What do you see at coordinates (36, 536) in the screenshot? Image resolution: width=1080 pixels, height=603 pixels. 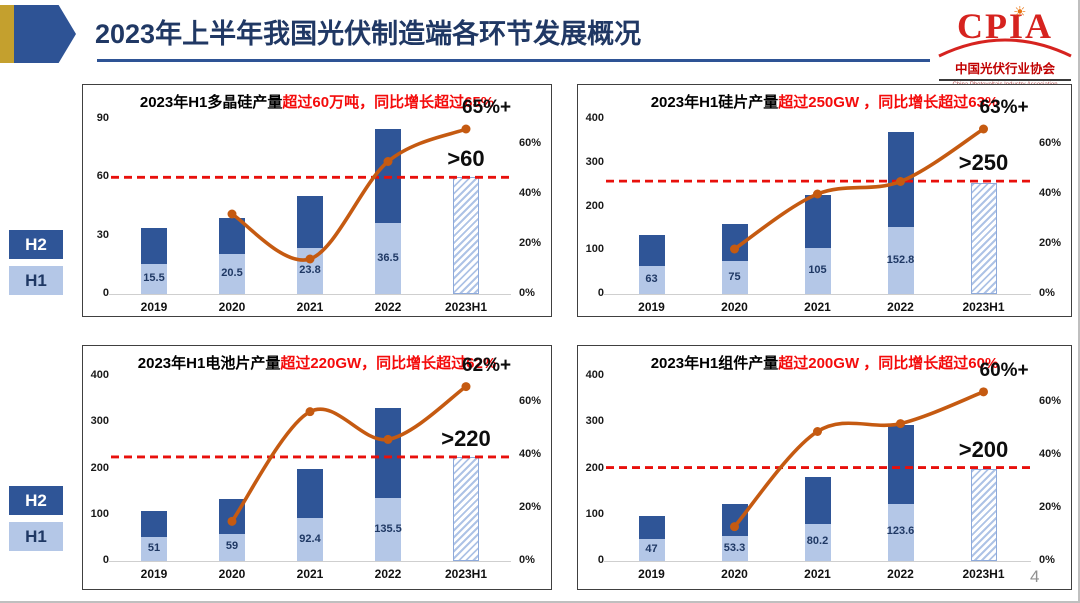 I see `legend-h1-bottom: H1` at bounding box center [36, 536].